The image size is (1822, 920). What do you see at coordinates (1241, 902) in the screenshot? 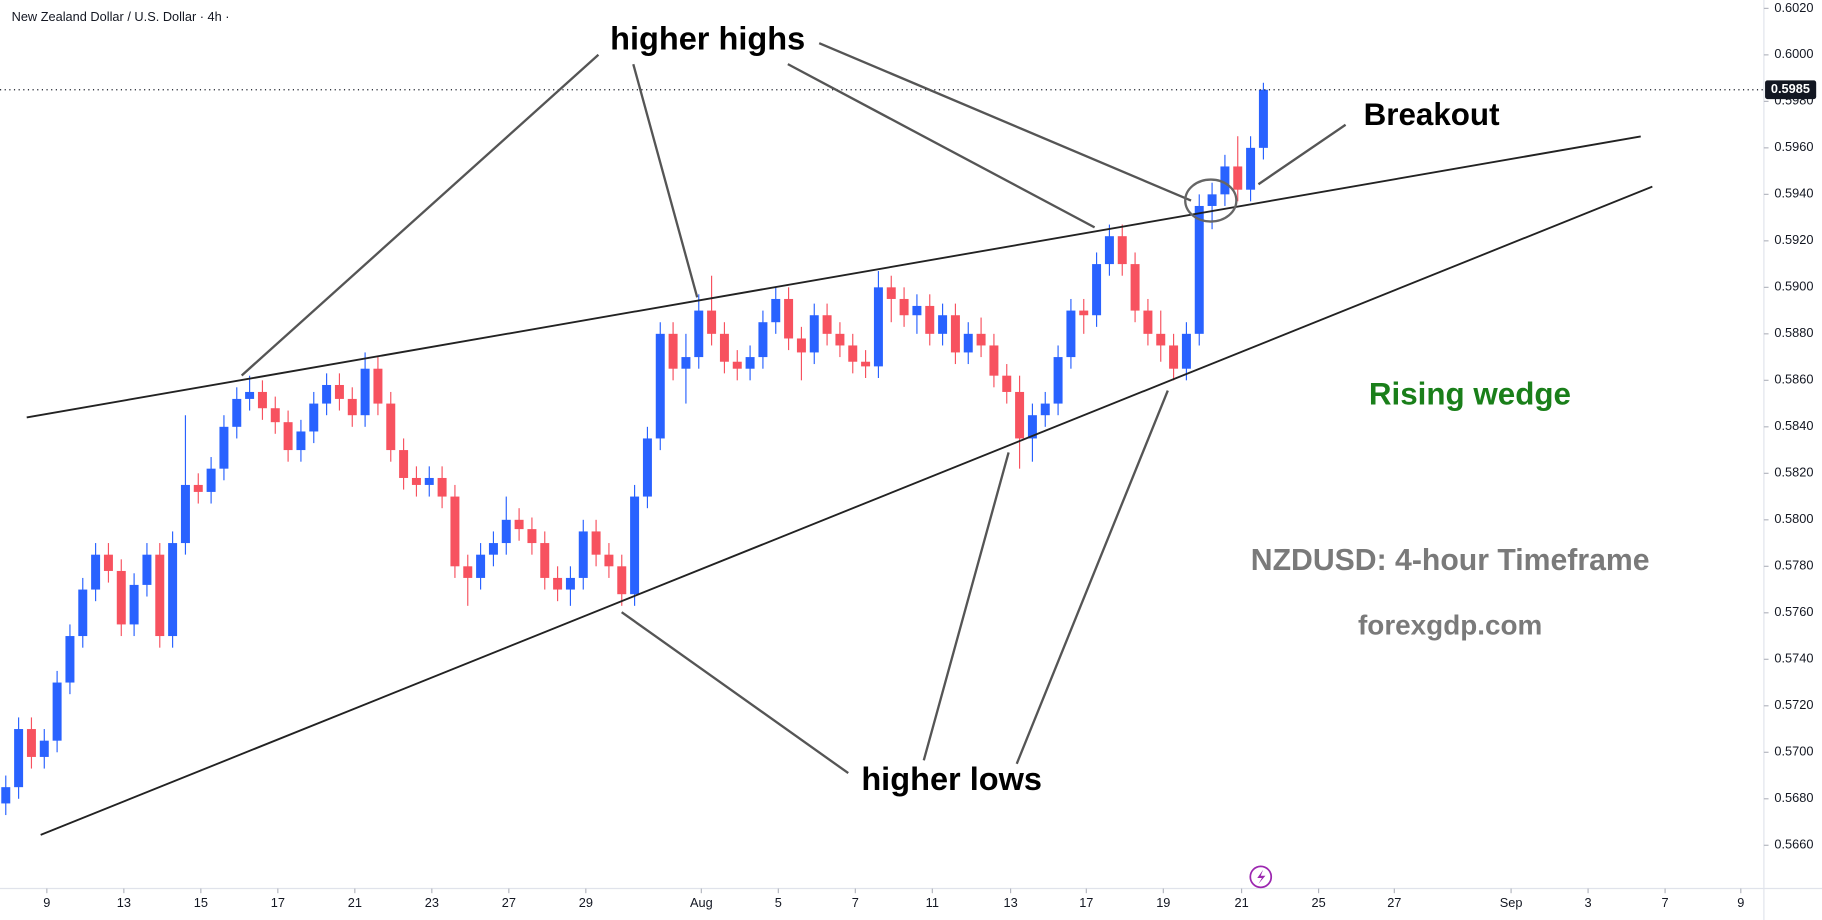
I see `x-tick-label: 21` at bounding box center [1241, 902].